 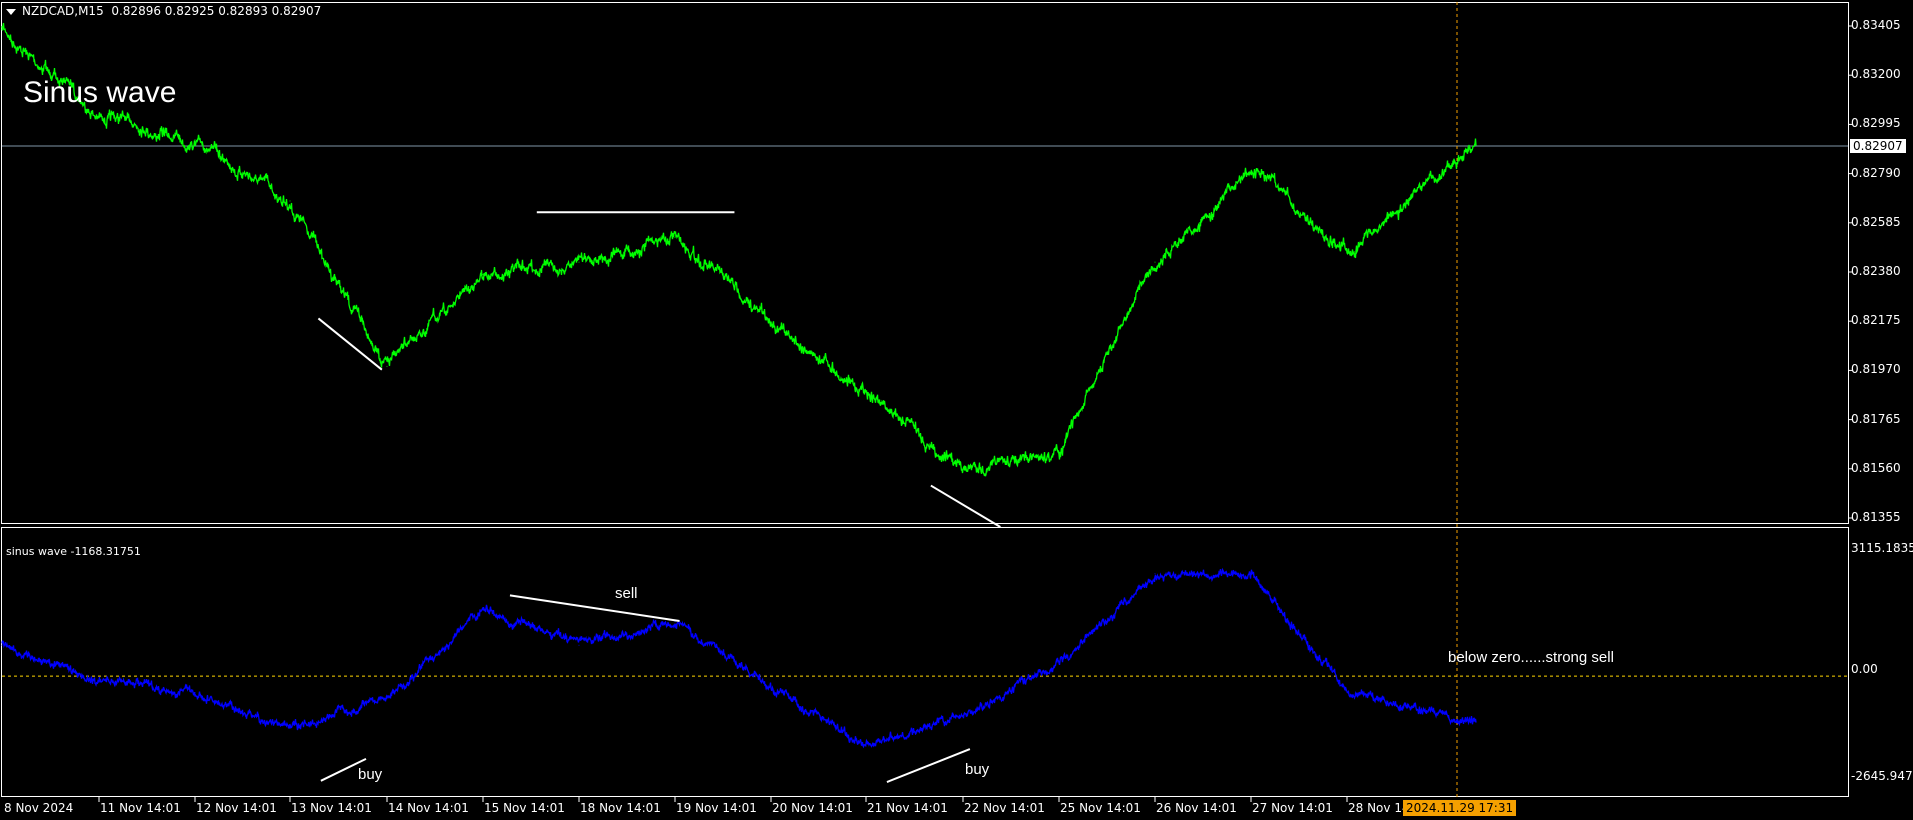 What do you see at coordinates (1876, 25) in the screenshot?
I see `price-axis-tick: 0.83405` at bounding box center [1876, 25].